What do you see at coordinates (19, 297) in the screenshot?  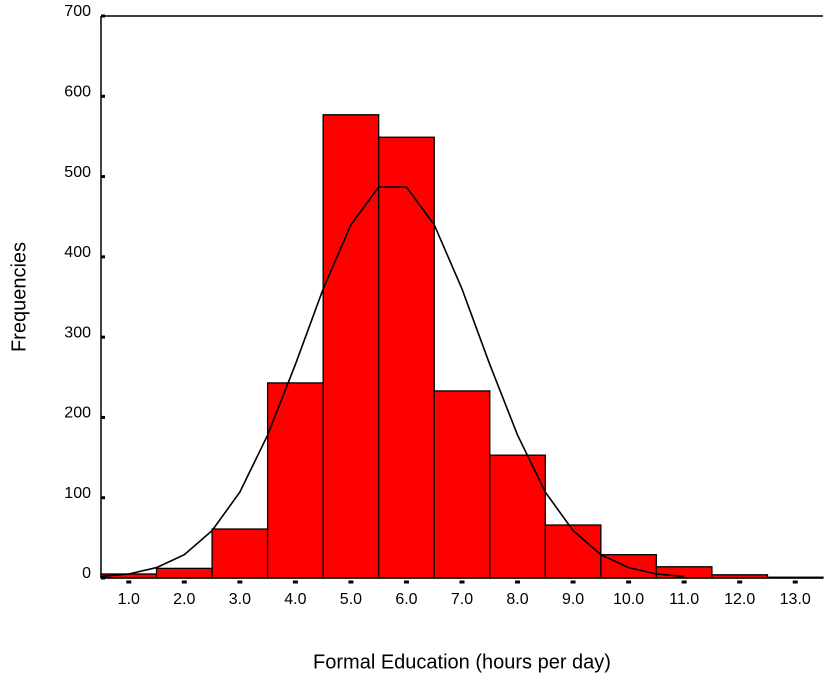 I see `y-axis-label: Frequencies` at bounding box center [19, 297].